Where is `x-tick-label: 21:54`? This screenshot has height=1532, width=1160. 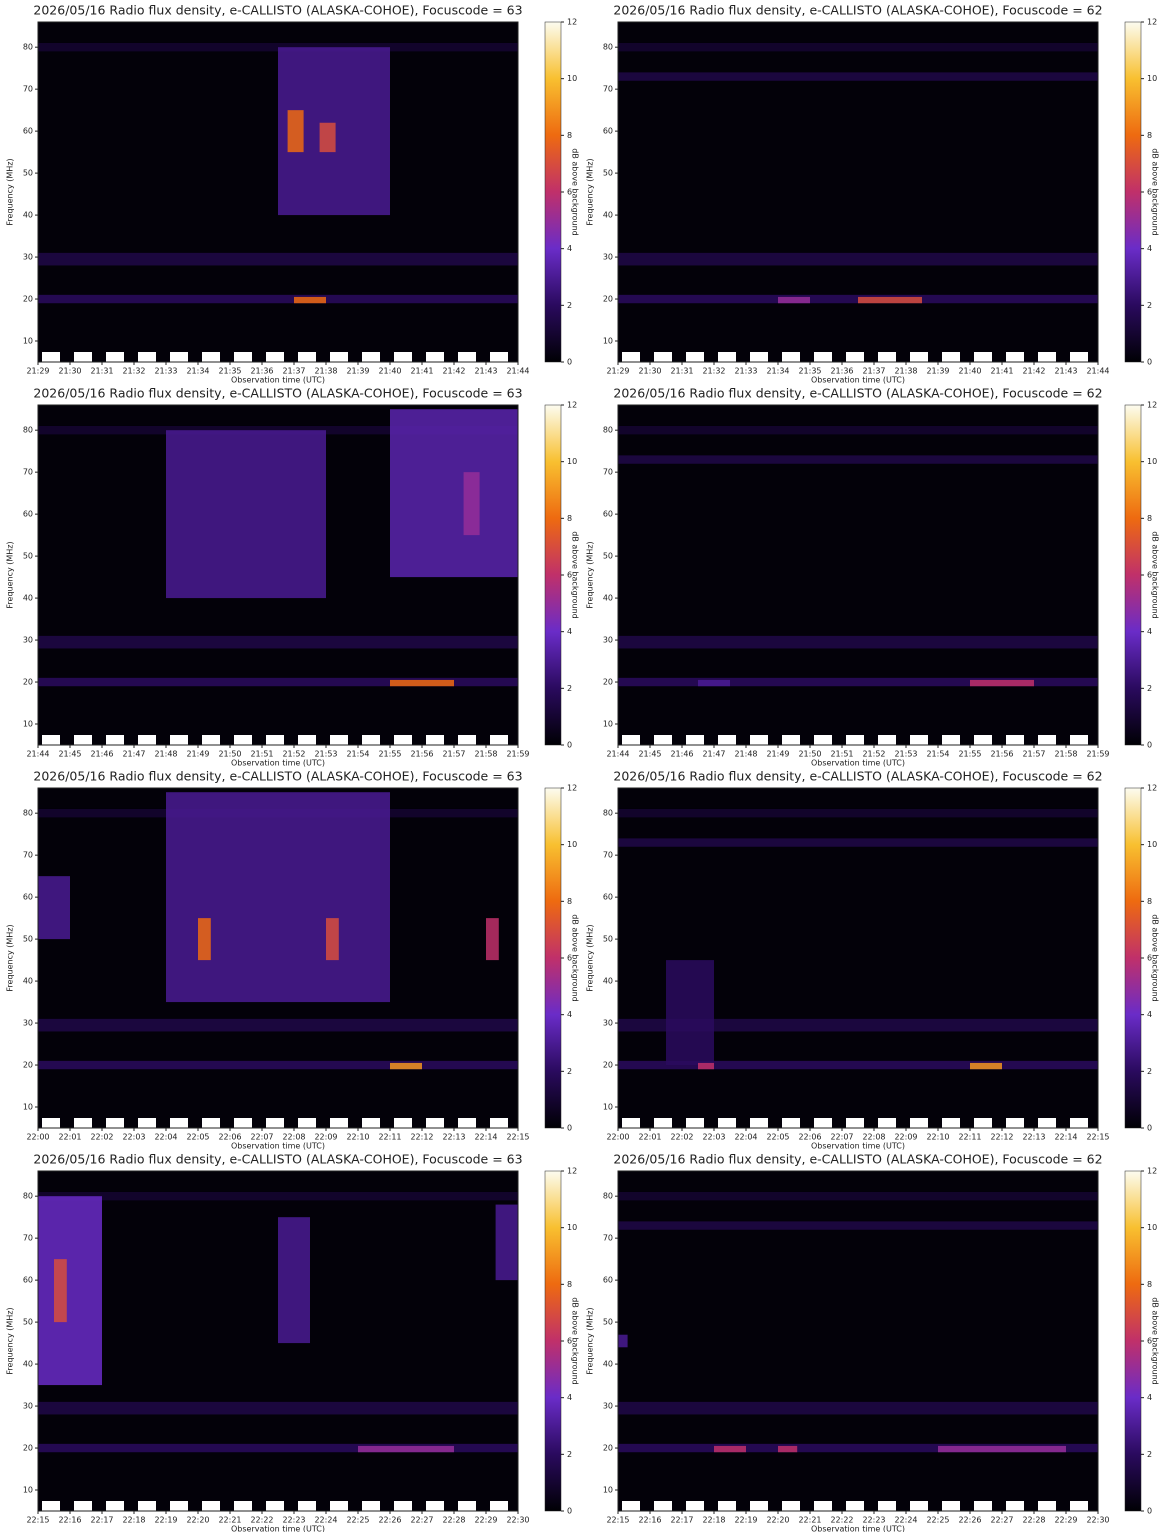
x-tick-label: 21:54 is located at coordinates (937, 754).